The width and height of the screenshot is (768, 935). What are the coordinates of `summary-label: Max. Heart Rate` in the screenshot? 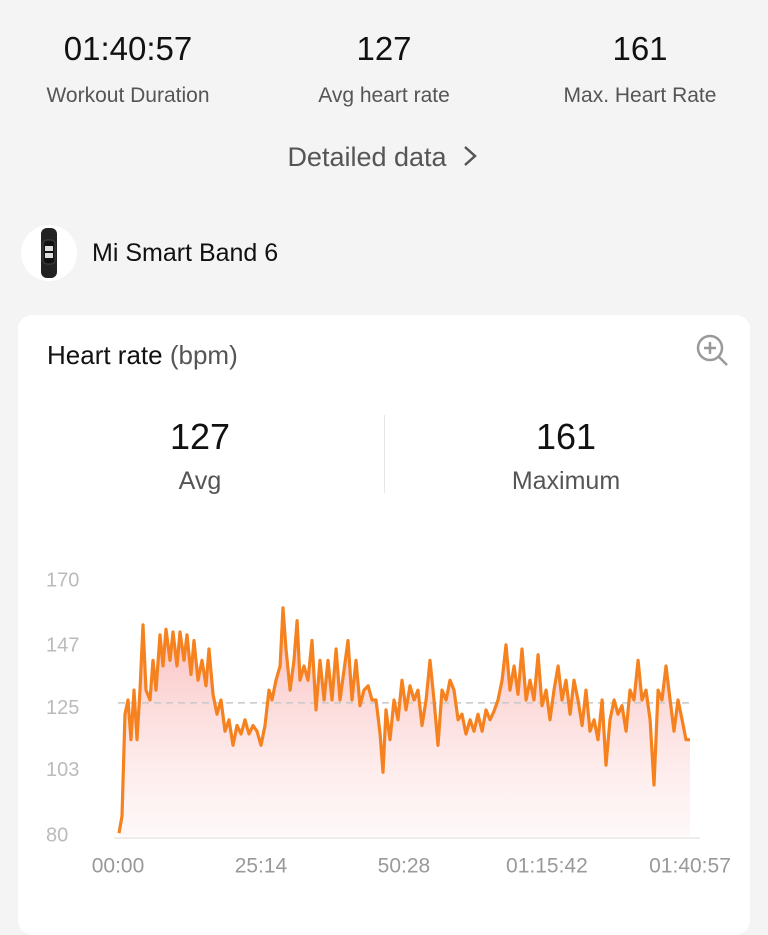 It's located at (640, 95).